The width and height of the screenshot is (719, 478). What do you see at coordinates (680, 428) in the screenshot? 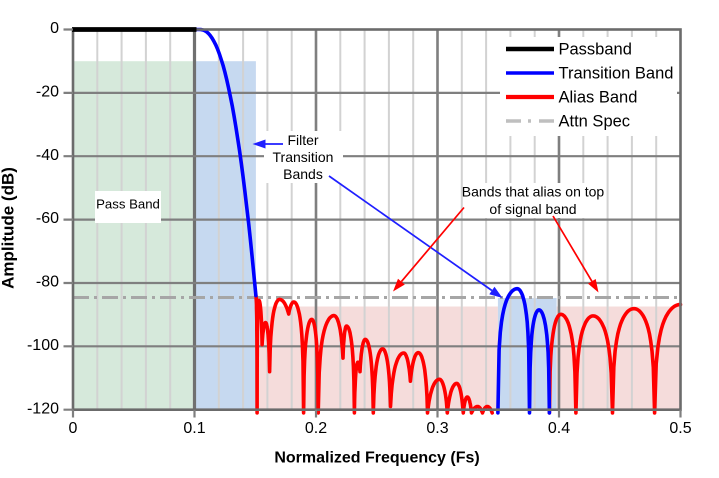
I see `svg-text: 0.5` at bounding box center [680, 428].